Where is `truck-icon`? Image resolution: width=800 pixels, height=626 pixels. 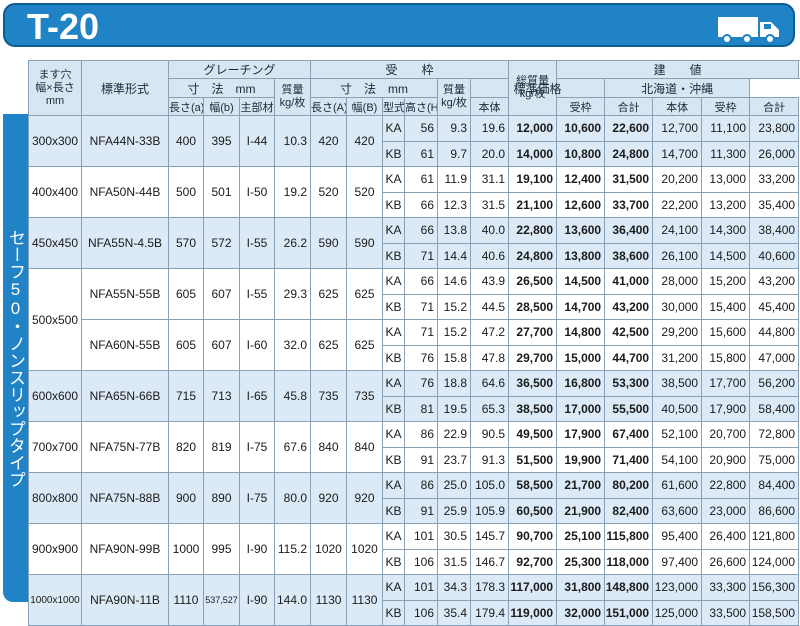 truck-icon is located at coordinates (748, 30).